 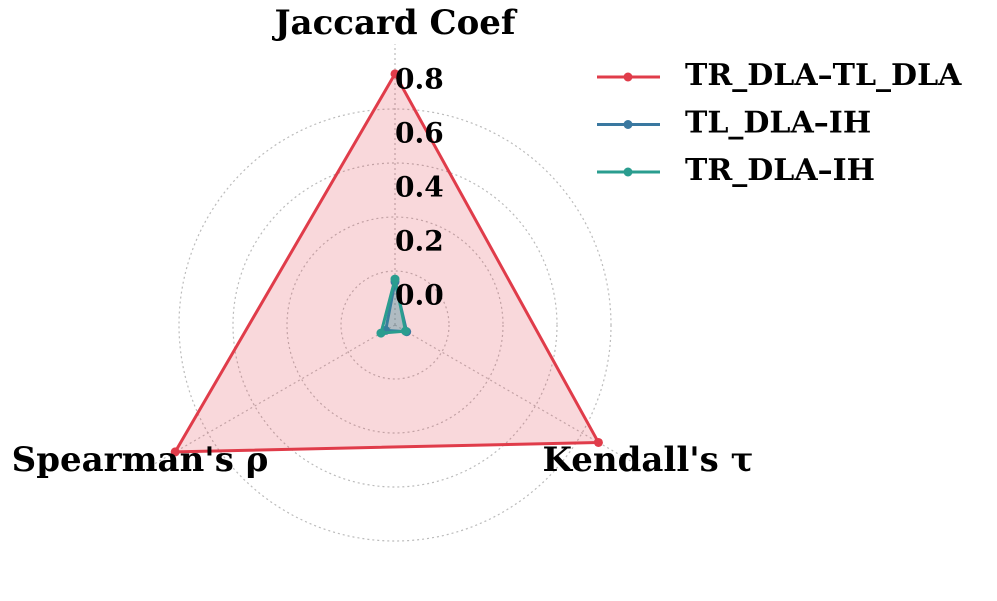 What do you see at coordinates (419, 133) in the screenshot?
I see `r-tick-label: 0.6` at bounding box center [419, 133].